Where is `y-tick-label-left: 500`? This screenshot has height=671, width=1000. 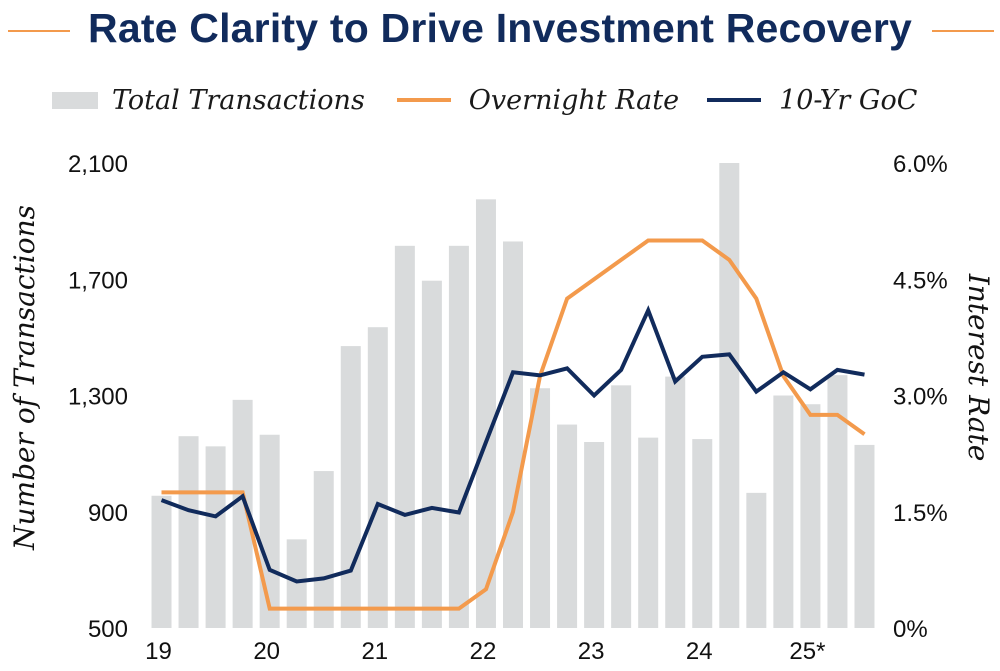 y-tick-label-left: 500 is located at coordinates (108, 629).